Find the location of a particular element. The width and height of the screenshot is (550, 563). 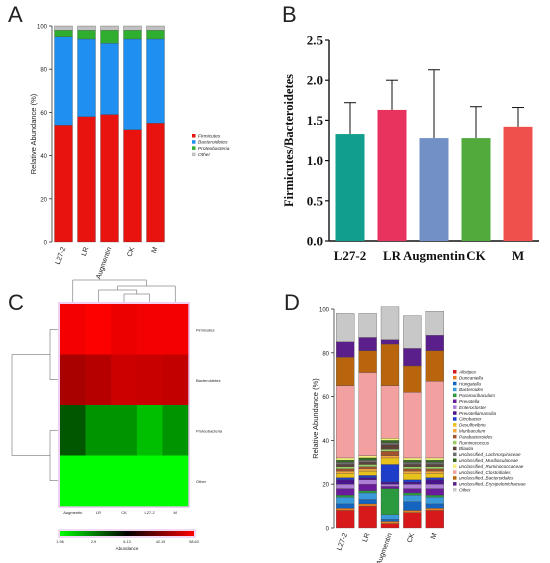

legend-label: Prevotella is located at coordinates (469, 401).